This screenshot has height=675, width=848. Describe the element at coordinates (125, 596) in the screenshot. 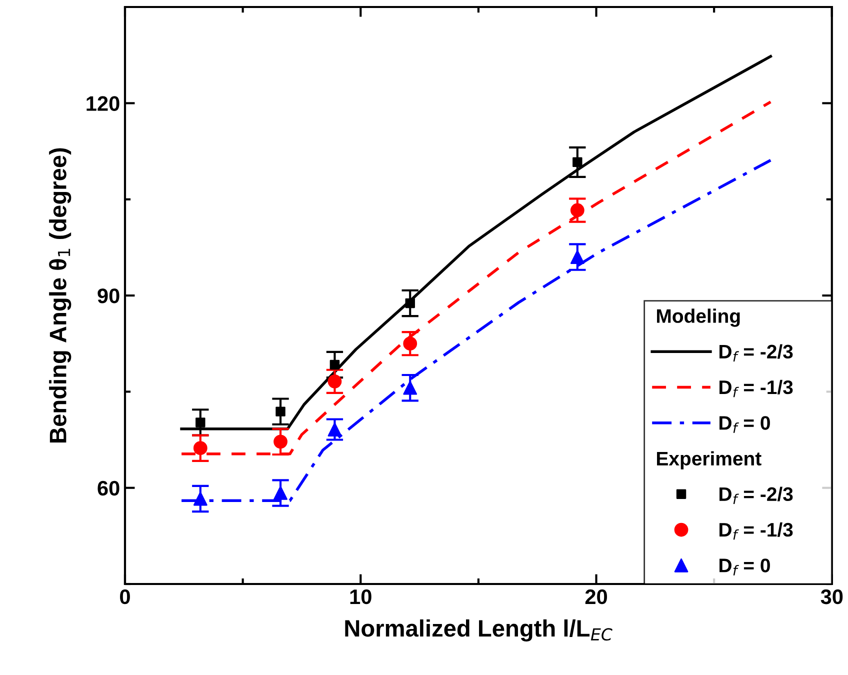

I see `x-tick-label: 0` at that location.